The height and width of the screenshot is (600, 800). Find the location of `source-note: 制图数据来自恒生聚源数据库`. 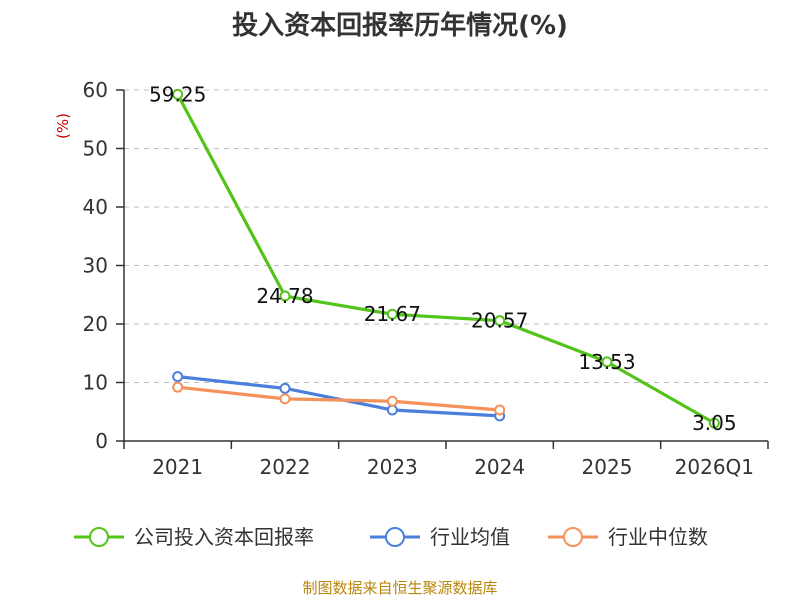

source-note: 制图数据来自恒生聚源数据库 is located at coordinates (399, 588).